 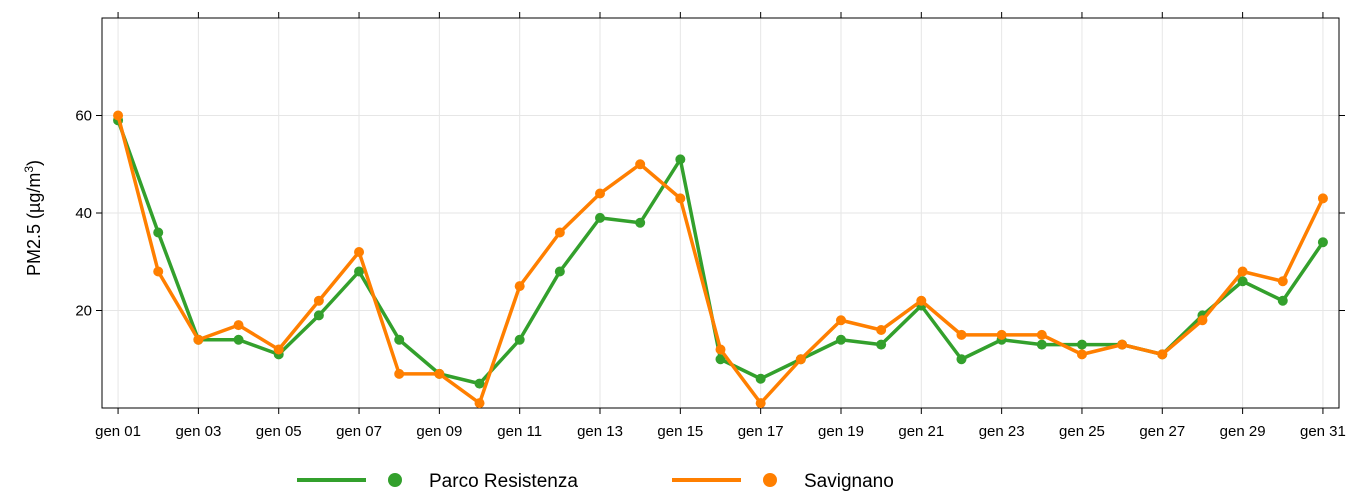 I want to click on y-axis-title: PM2.5 (µg/m3), so click(x=33, y=218).